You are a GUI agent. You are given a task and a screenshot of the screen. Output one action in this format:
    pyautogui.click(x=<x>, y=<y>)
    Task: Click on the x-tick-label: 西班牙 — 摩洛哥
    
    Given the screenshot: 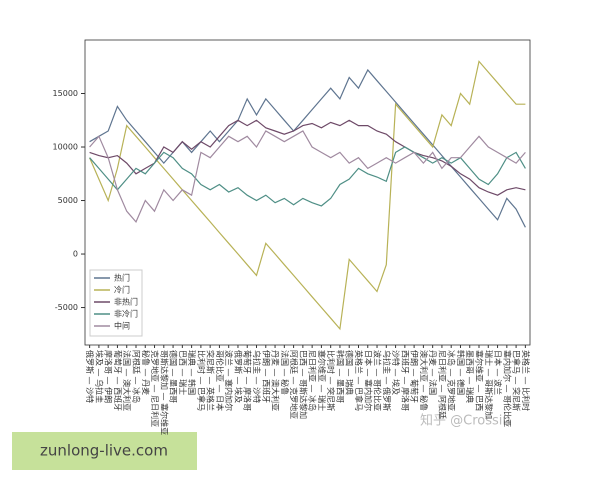 What is the action you would take?
    pyautogui.click(x=405, y=380)
    